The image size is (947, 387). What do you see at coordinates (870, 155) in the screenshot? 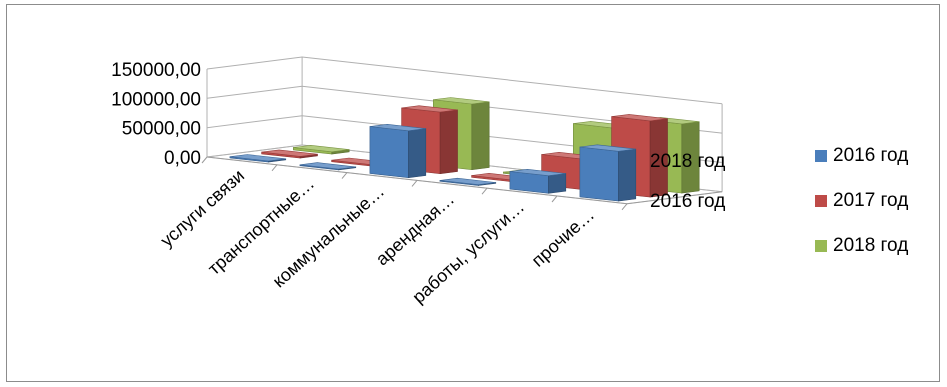
I see `legend-label: 2016 год` at bounding box center [870, 155].